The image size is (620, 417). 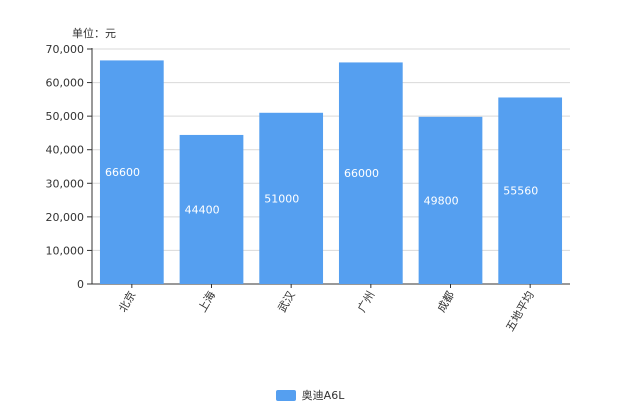 What do you see at coordinates (65, 183) in the screenshot?
I see `y-tick-label: 30,000` at bounding box center [65, 183].